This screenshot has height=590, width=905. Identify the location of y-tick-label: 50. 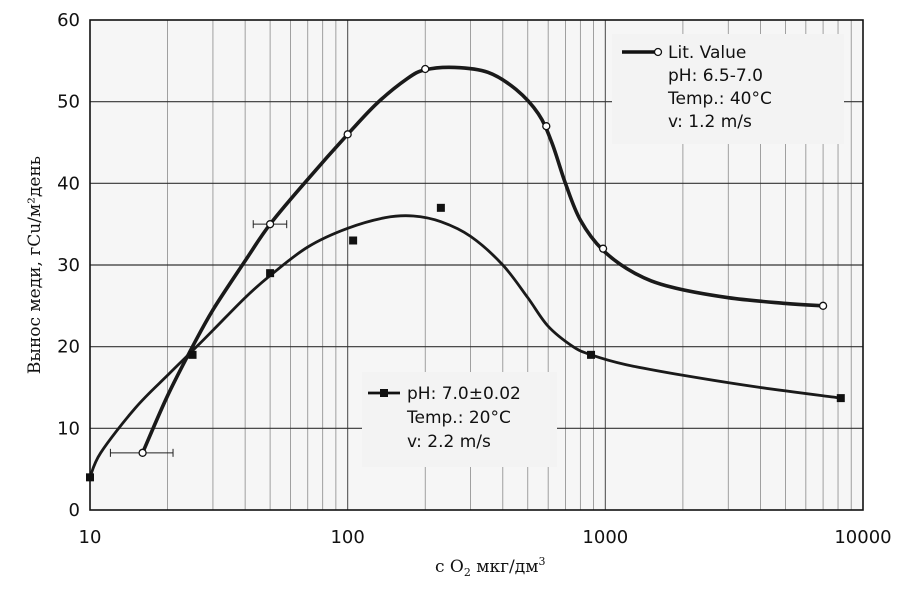
(68, 102).